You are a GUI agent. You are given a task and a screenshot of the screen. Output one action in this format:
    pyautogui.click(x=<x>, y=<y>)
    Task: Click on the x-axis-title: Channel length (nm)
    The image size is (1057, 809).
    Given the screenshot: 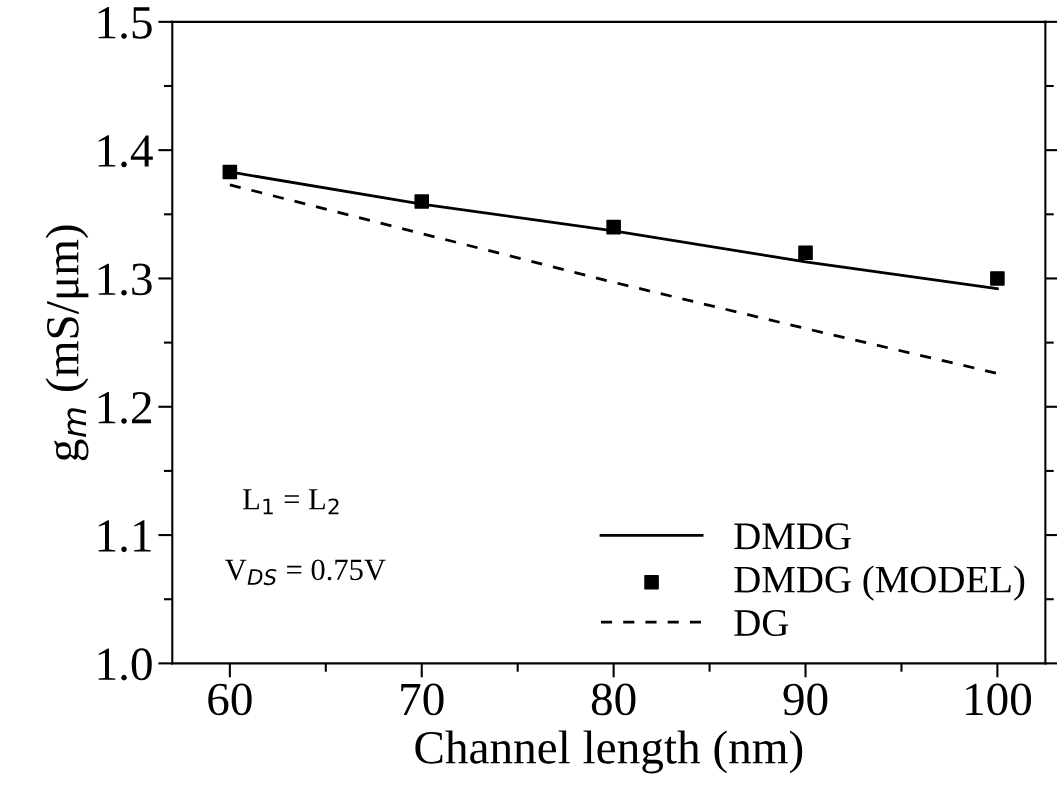 What is the action you would take?
    pyautogui.click(x=609, y=752)
    